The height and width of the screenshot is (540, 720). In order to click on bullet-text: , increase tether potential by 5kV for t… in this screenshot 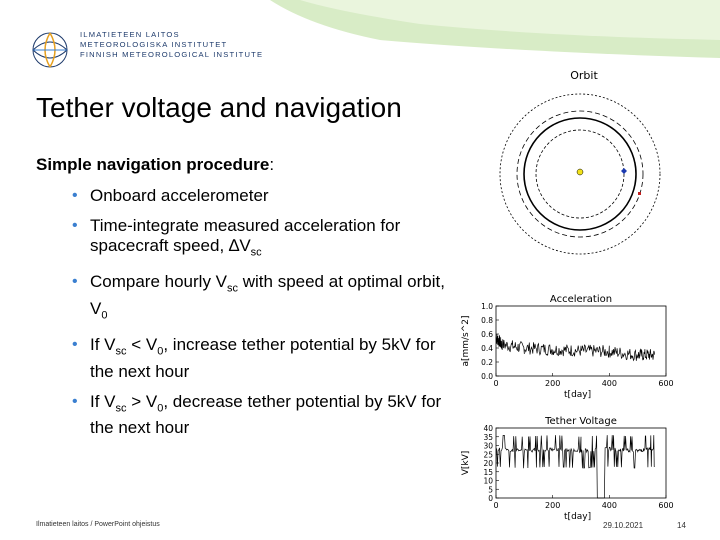, I will do `click(263, 358)`.